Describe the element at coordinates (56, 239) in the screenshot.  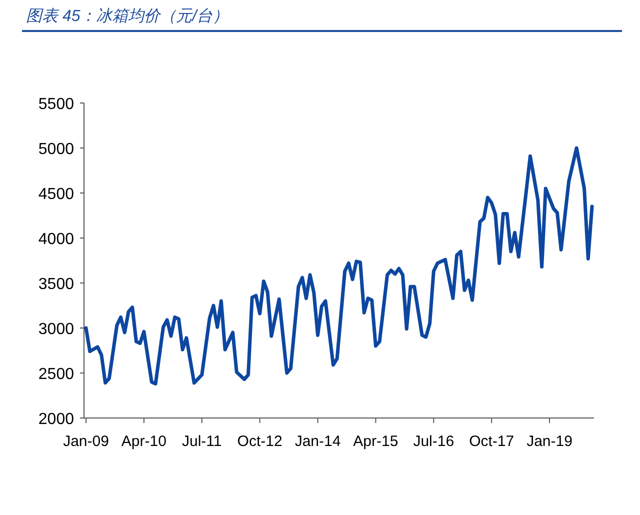
I see `y-tick-label: 4000` at that location.